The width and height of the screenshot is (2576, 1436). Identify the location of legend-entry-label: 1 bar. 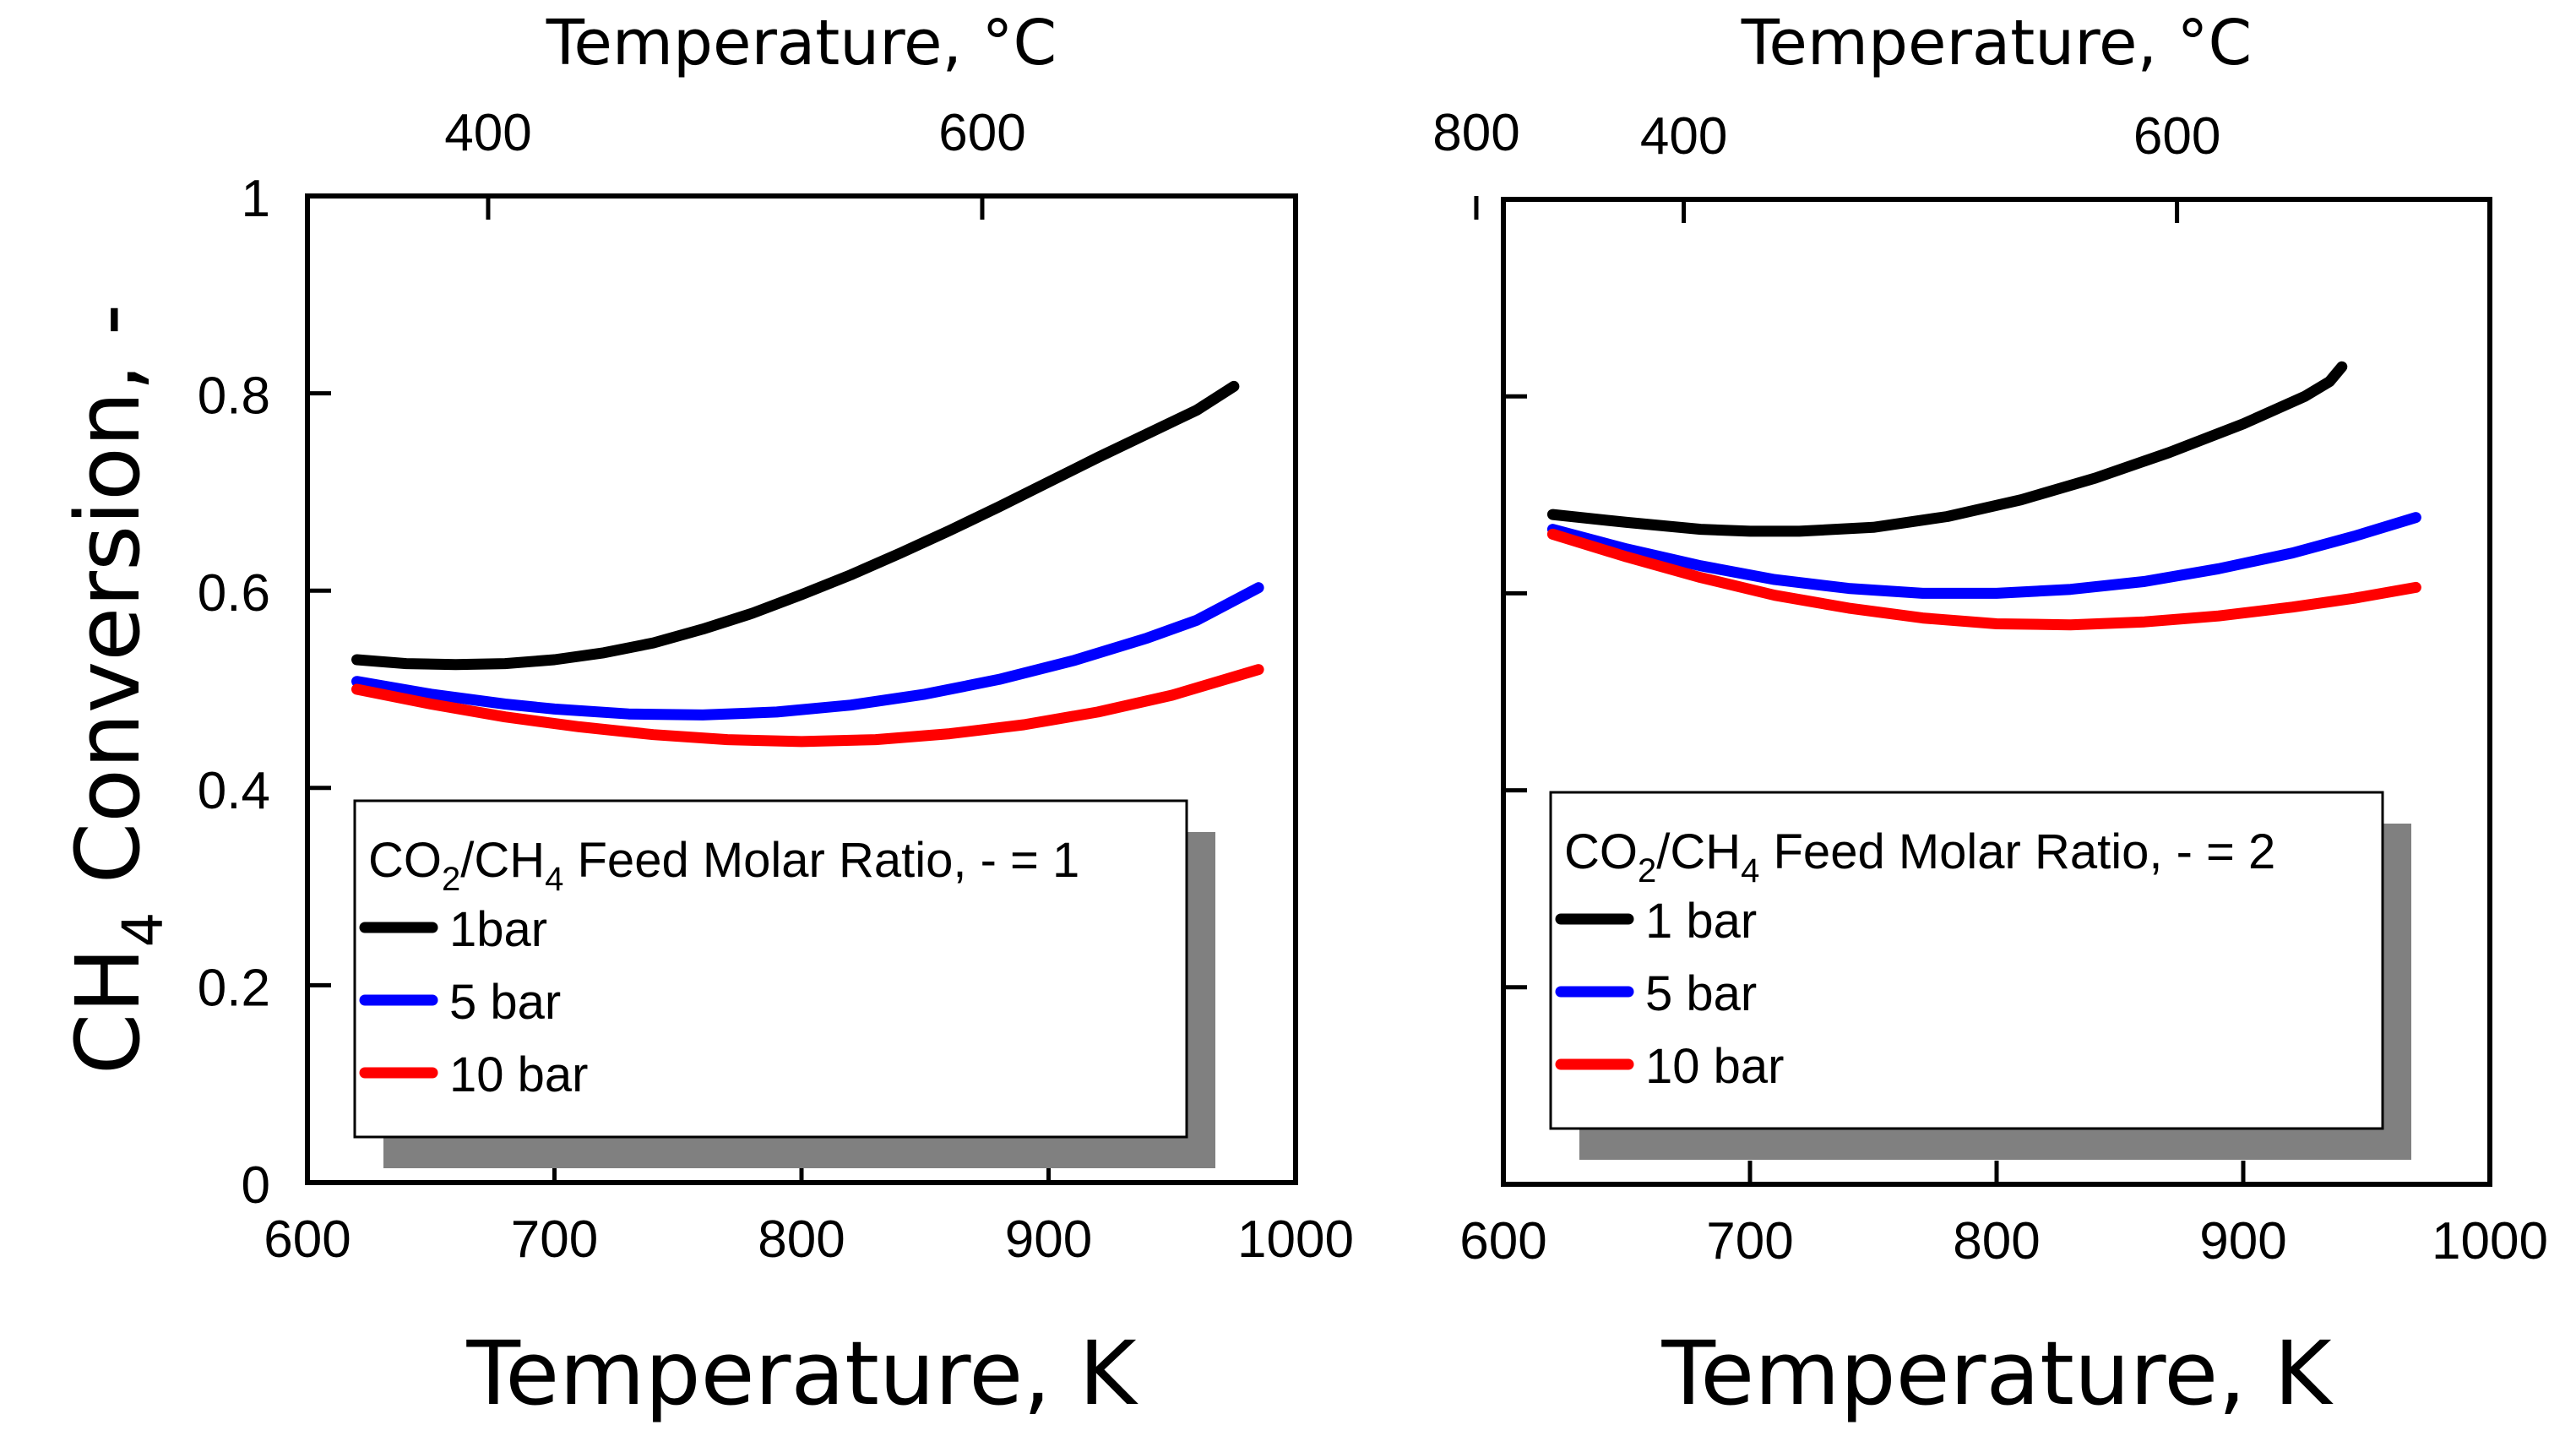
(1701, 921).